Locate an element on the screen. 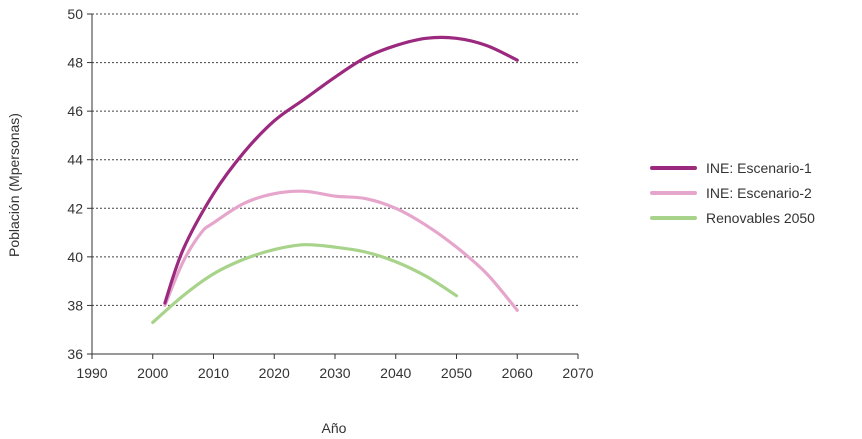 Image resolution: width=862 pixels, height=439 pixels. x-tick-label-2070: 2070 is located at coordinates (577, 373).